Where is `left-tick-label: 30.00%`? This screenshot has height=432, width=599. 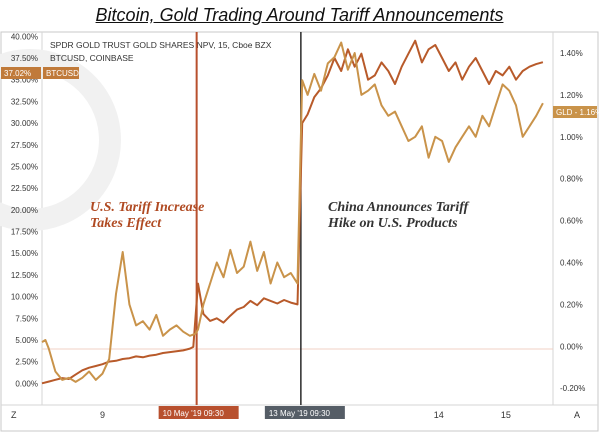
left-tick-label: 30.00% is located at coordinates (24, 123).